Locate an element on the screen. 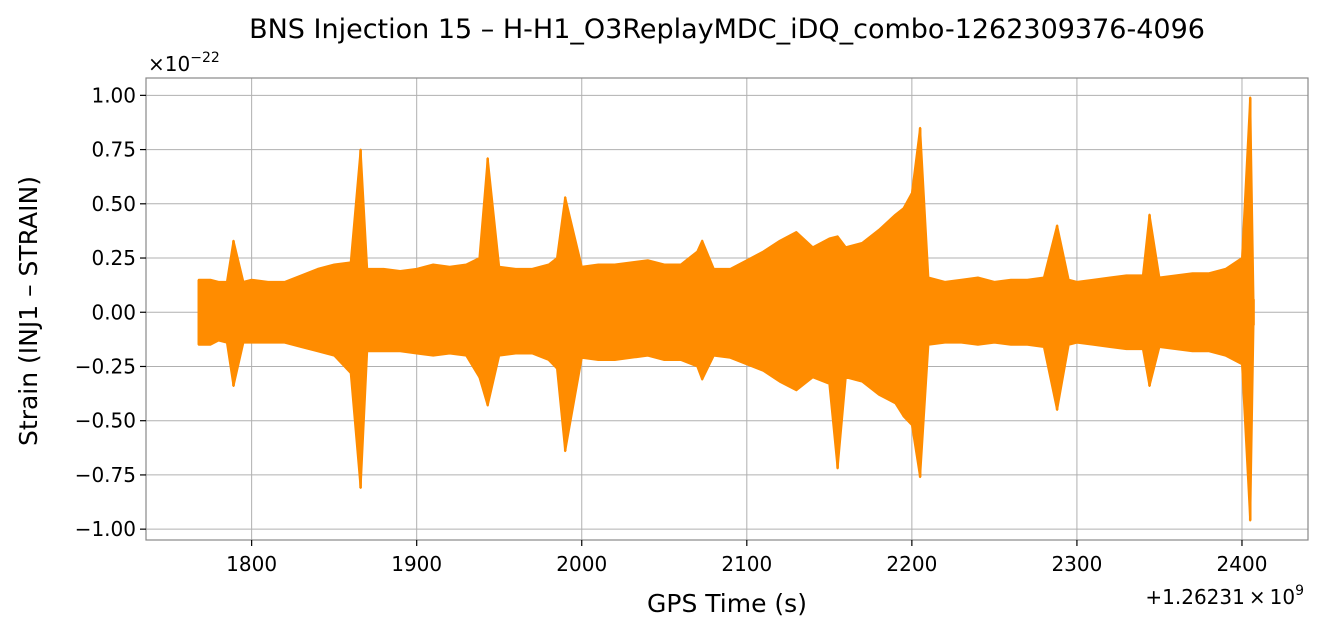 The width and height of the screenshot is (1323, 633). x-offset-prefix: +1.26231 is located at coordinates (1194, 597).